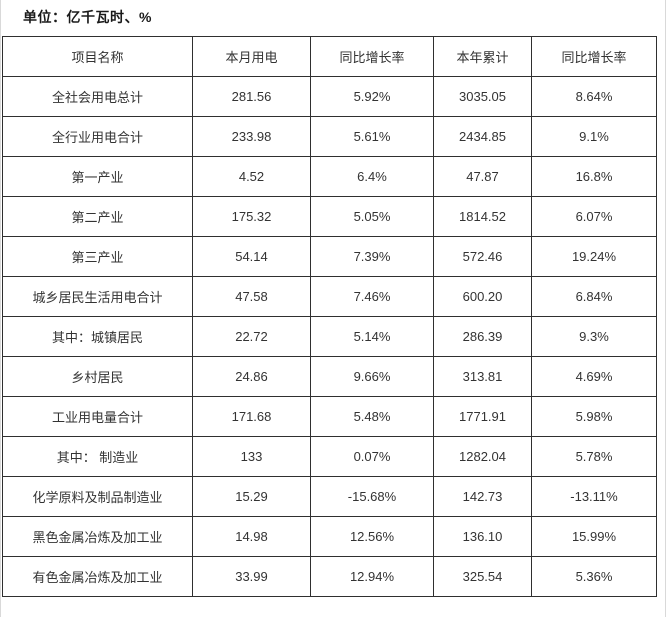  I want to click on cell-value: 22.72, so click(251, 336).